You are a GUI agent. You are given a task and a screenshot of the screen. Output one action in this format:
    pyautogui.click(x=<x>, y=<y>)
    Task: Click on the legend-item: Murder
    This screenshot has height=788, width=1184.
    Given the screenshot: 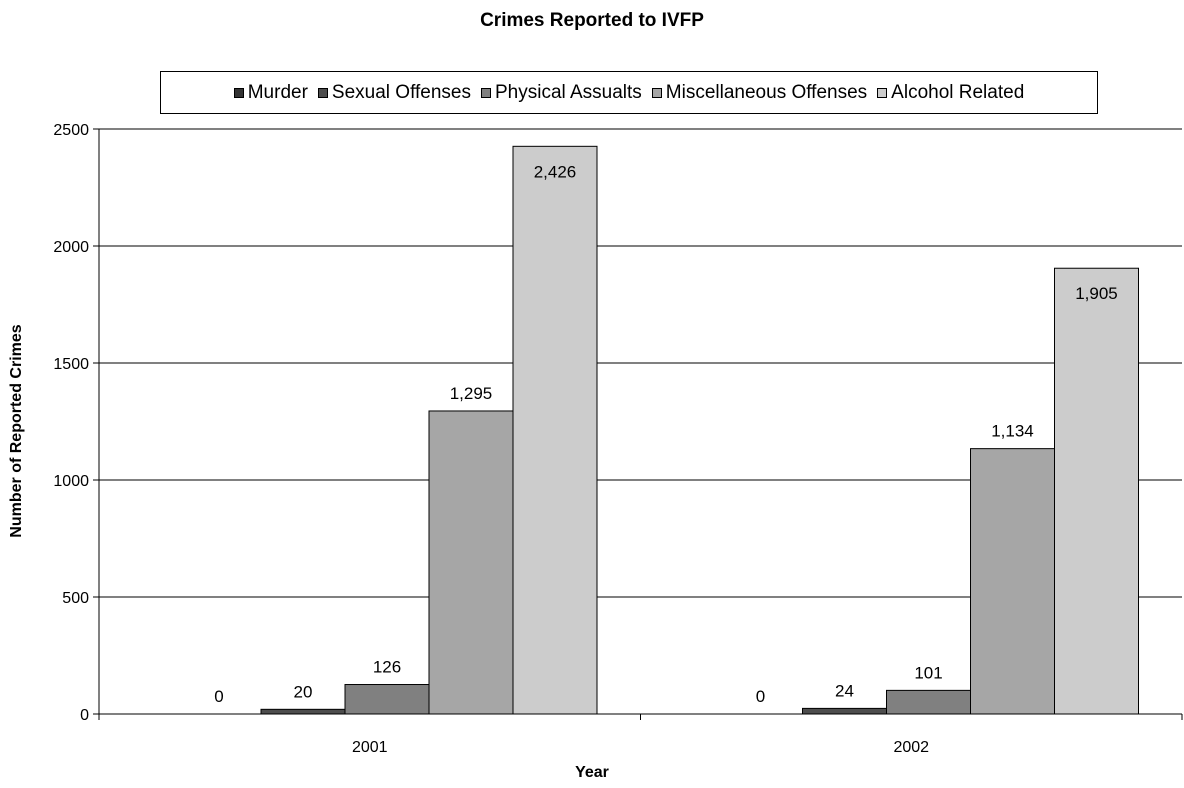 What is the action you would take?
    pyautogui.click(x=270, y=92)
    